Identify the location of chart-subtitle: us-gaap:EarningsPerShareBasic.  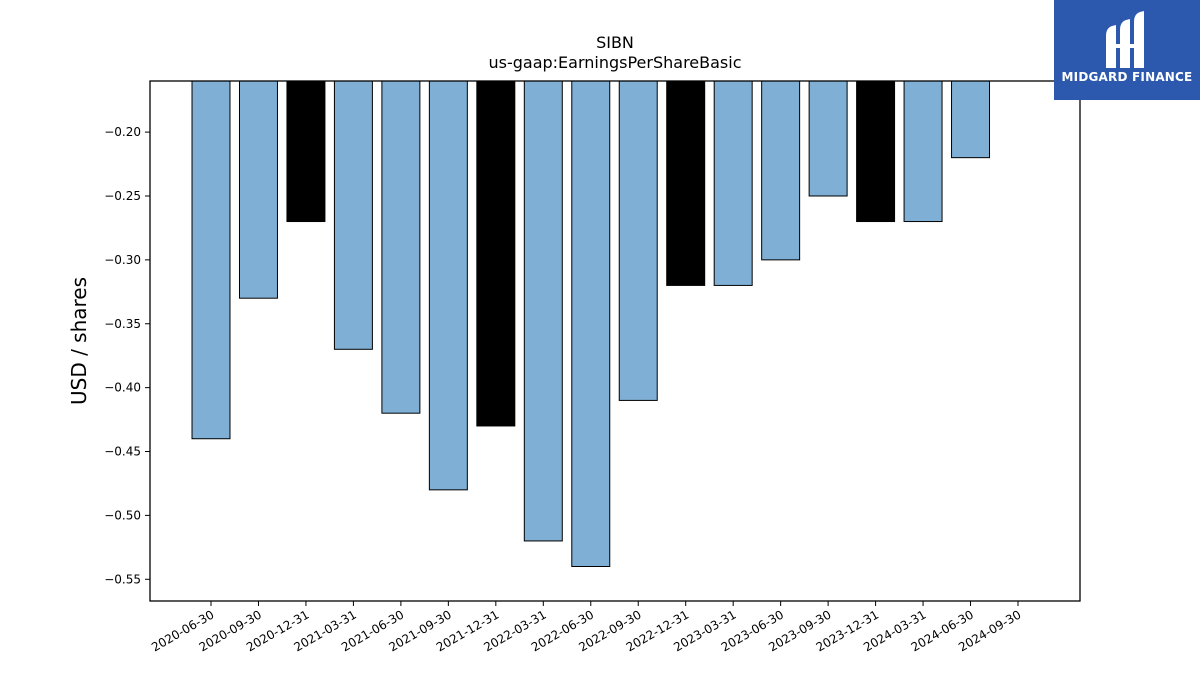
(614, 62).